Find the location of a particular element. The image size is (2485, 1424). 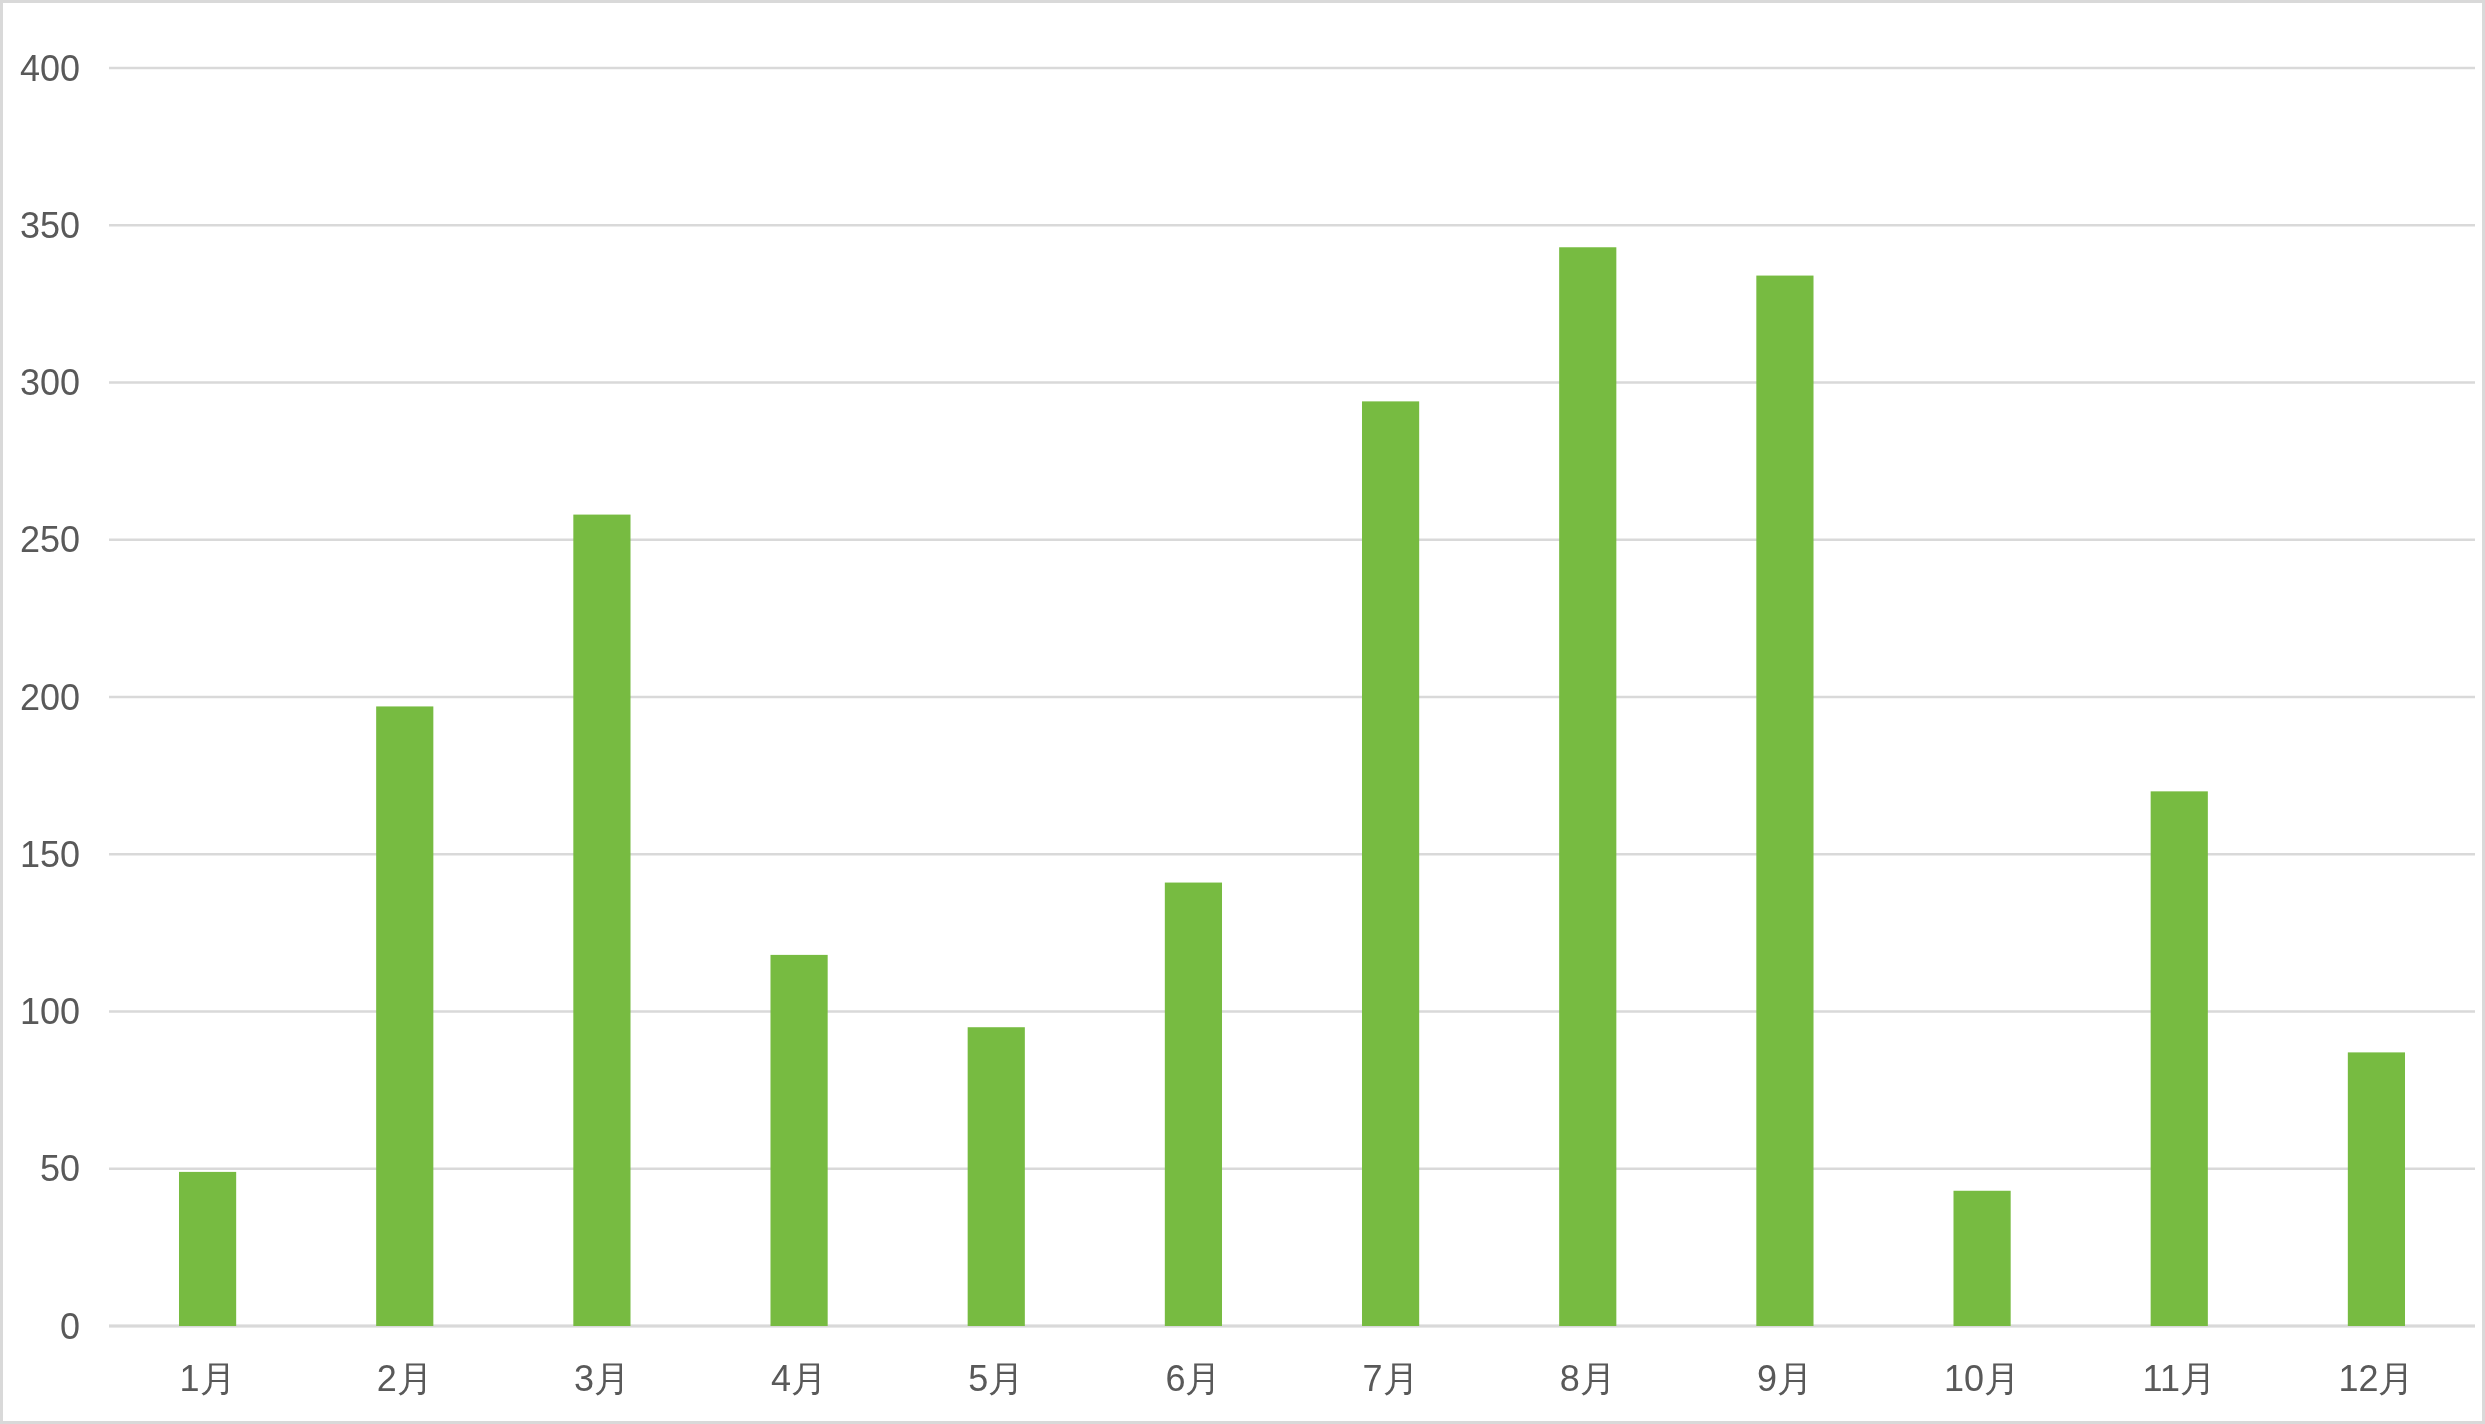

x-tick-label: 2月 is located at coordinates (404, 1378).